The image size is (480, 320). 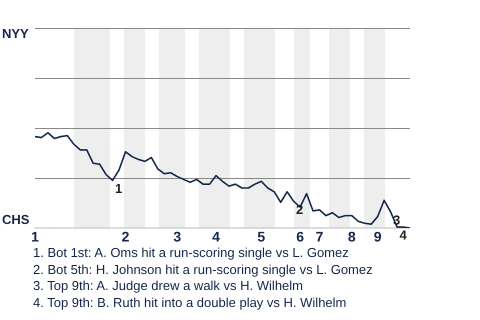 What do you see at coordinates (191, 253) in the screenshot?
I see `text: 1. Bot 1st: A. Oms hit a run-scoring single vs L. Gomez` at bounding box center [191, 253].